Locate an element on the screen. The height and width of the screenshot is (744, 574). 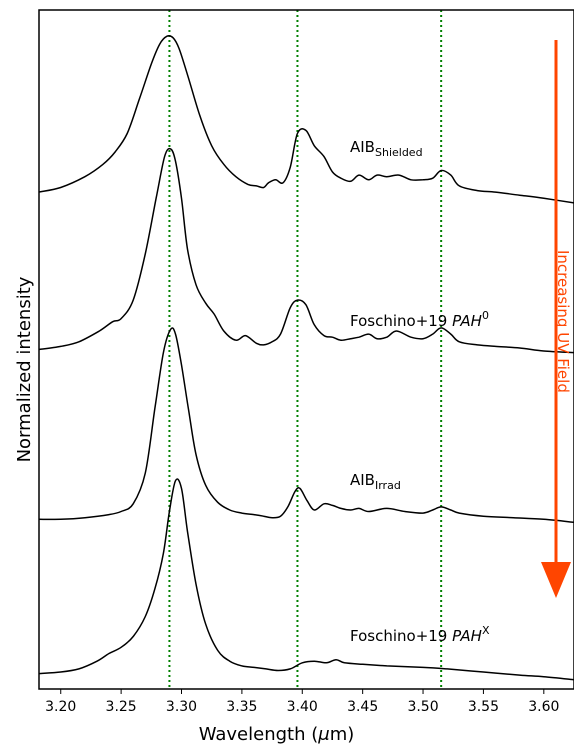
x-tick-label-7: 3.55 is located at coordinates (483, 707).